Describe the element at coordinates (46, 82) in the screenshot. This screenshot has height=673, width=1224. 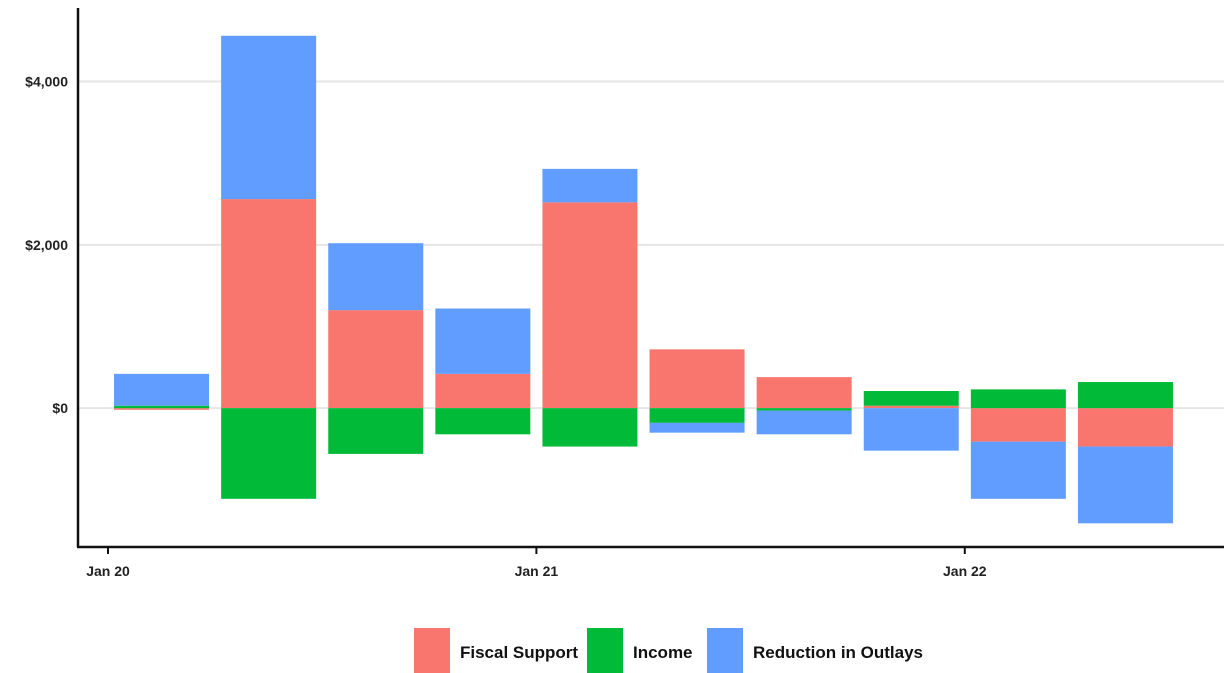
I see `y-tick-label: $4,000` at that location.